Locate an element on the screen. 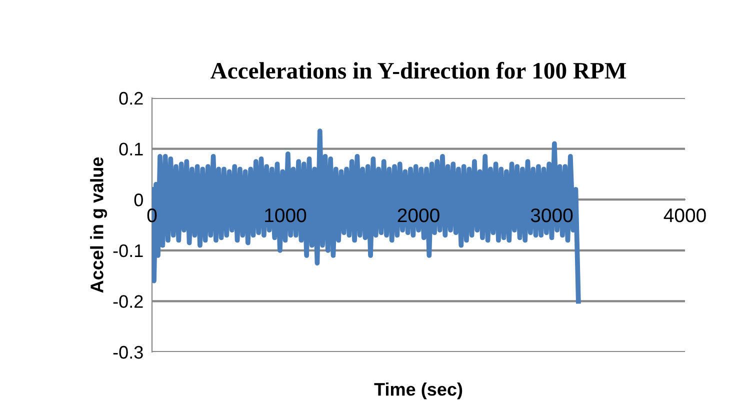 The width and height of the screenshot is (730, 418). chart-title: Accelerations in Y-direction for 100 RPM is located at coordinates (418, 70).